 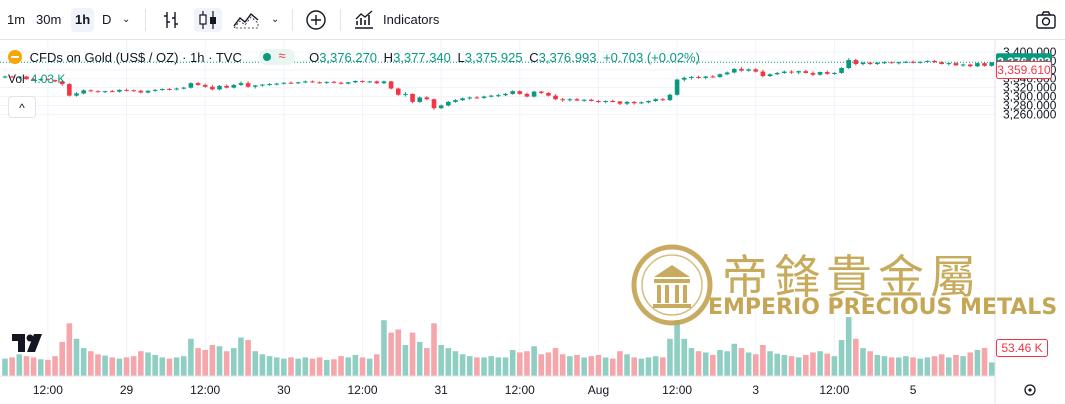 I want to click on symbol-name: CFDs on Gold (US$ / OZ), so click(x=104, y=57).